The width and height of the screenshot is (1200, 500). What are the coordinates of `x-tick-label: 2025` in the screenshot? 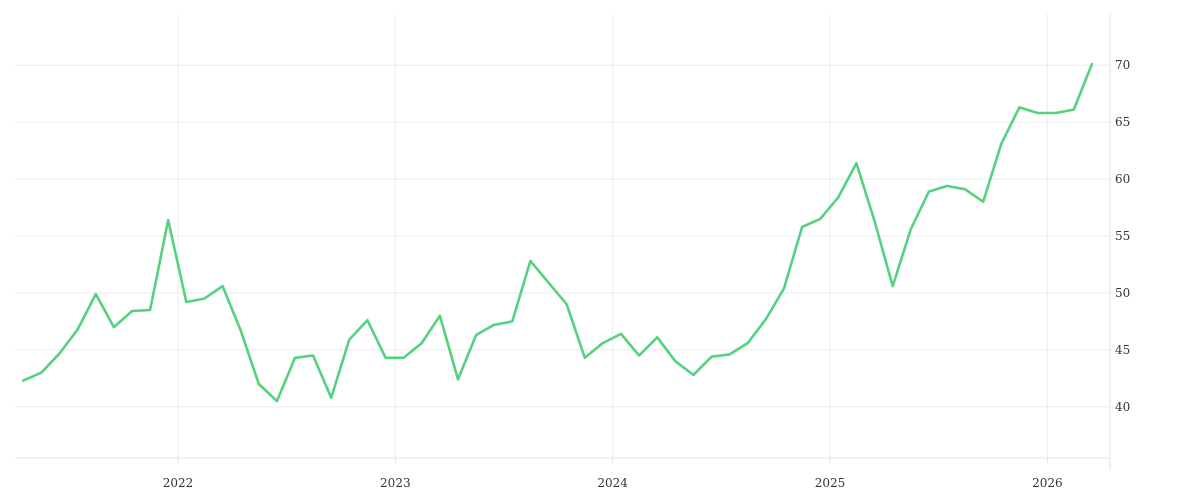 It's located at (830, 483).